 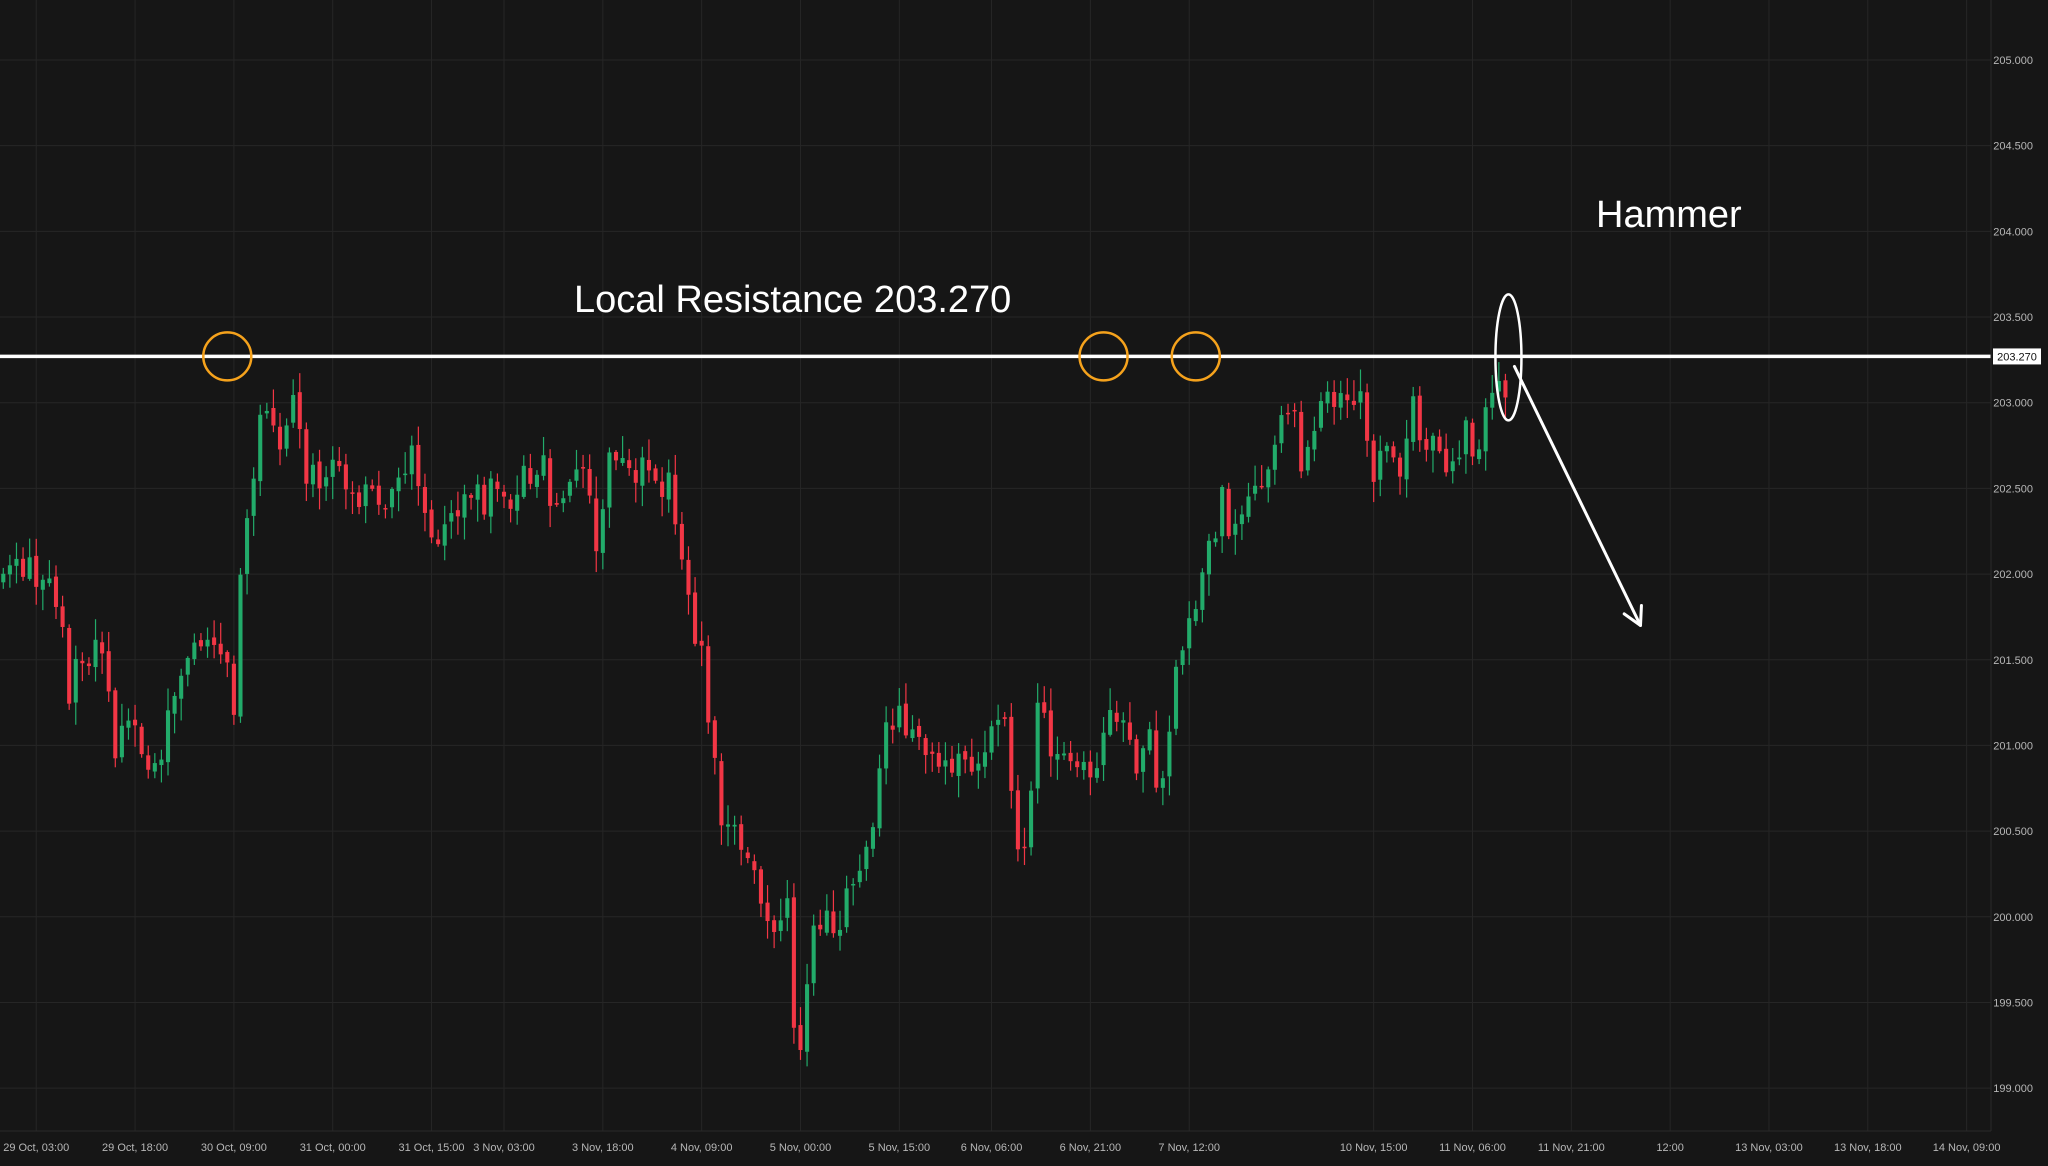 What do you see at coordinates (1189, 1148) in the screenshot?
I see `x-tick-label: 7 Nov, 12:00` at bounding box center [1189, 1148].